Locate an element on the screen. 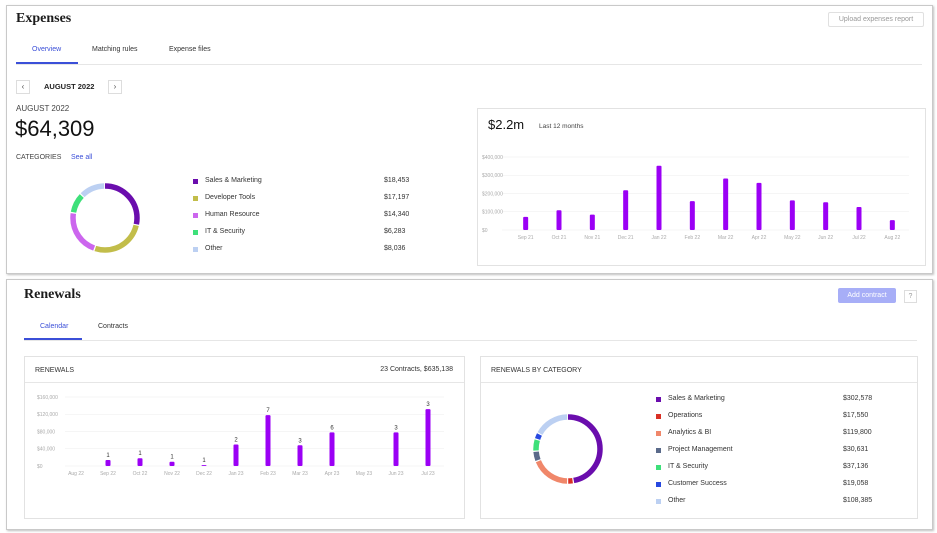 Image resolution: width=937 pixels, height=533 pixels. x-tick-label: Sep 22 is located at coordinates (108, 474).